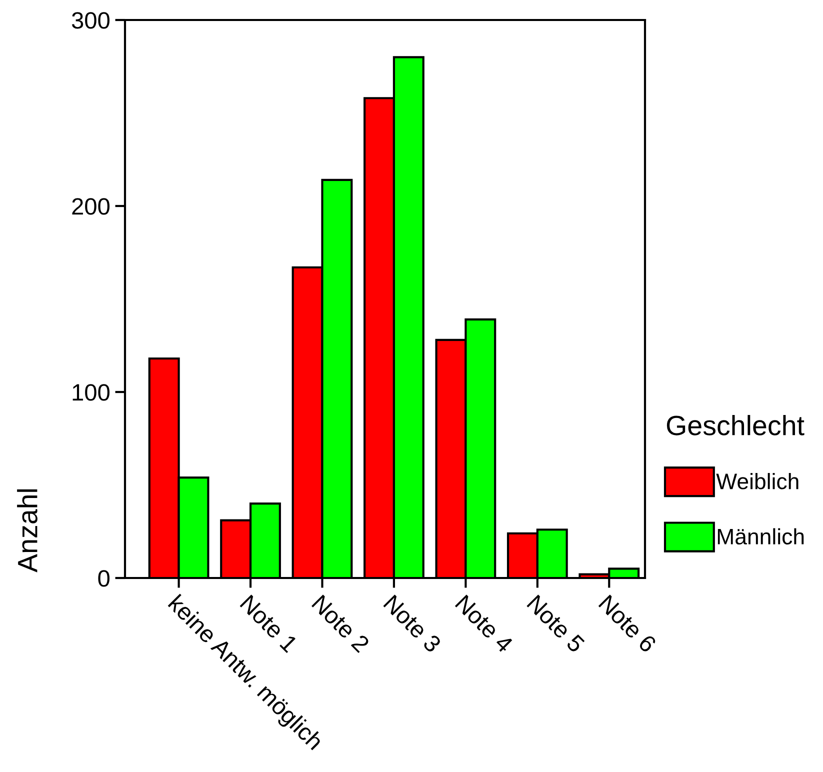 The image size is (823, 772). Describe the element at coordinates (91, 392) in the screenshot. I see `y-tick-label: 100` at that location.